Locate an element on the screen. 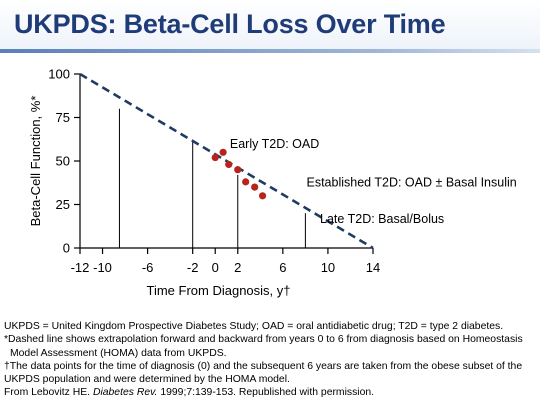  title-divider is located at coordinates (270, 51).